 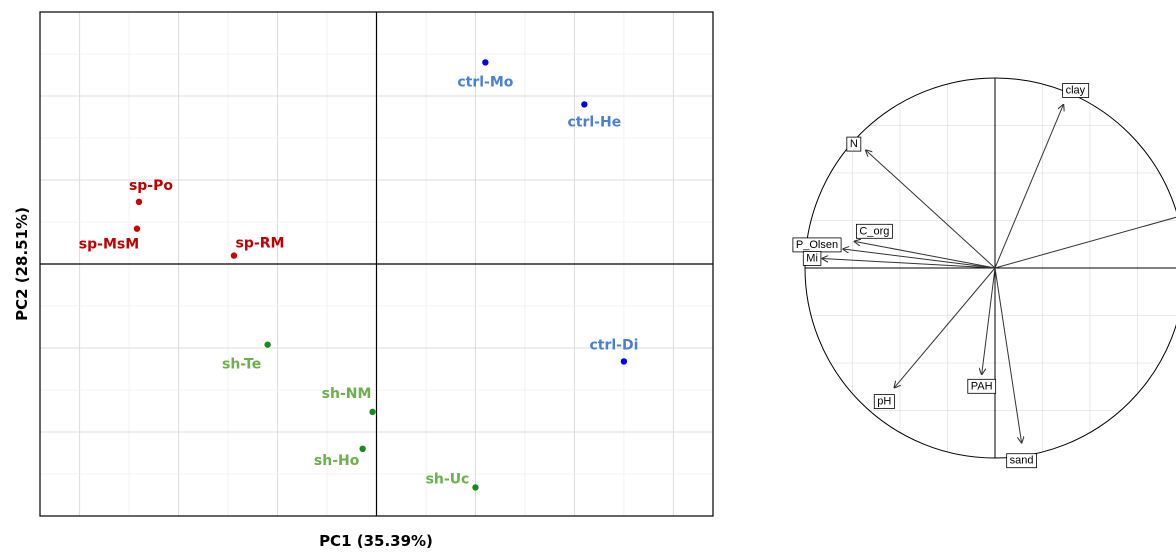 I want to click on data-point-sh-Te, so click(x=267, y=344).